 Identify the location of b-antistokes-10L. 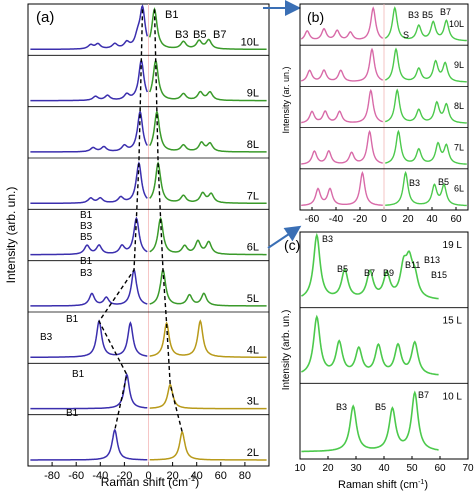
(425, 24).